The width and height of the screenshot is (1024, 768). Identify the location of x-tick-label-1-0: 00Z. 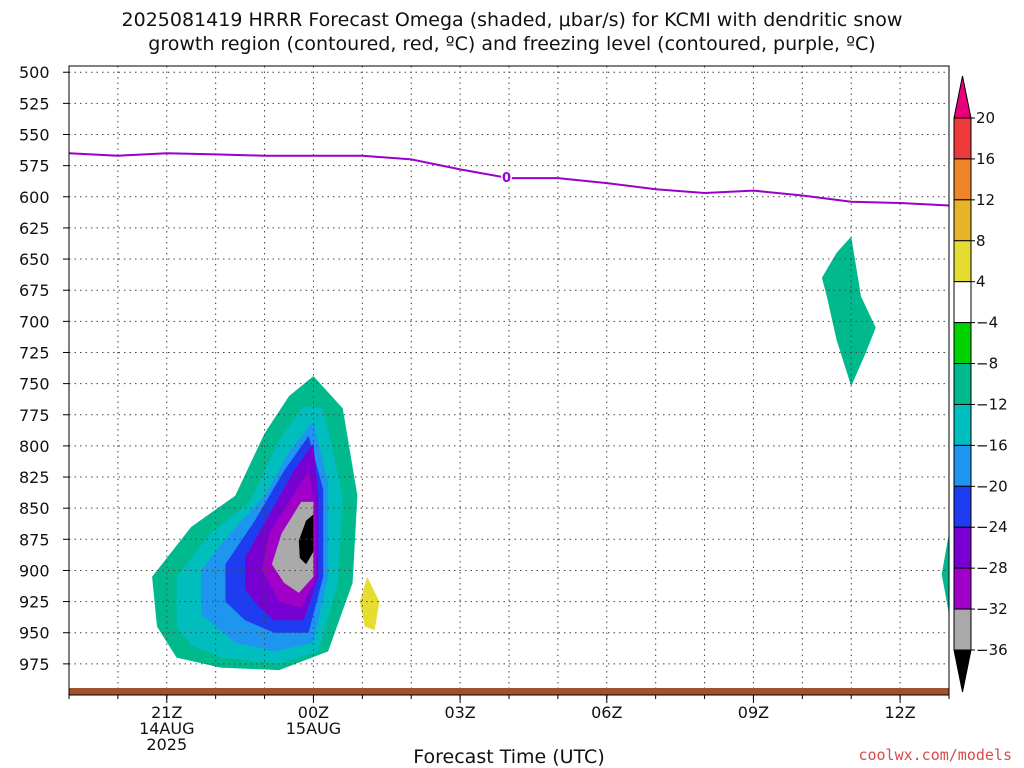
(313, 712).